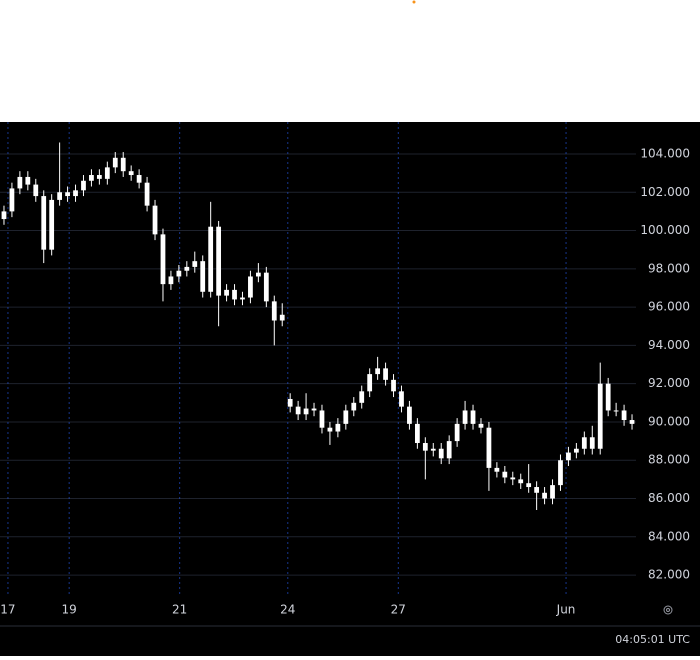 This screenshot has width=700, height=660. What do you see at coordinates (669, 421) in the screenshot?
I see `y-tick-label: 90.000` at bounding box center [669, 421].